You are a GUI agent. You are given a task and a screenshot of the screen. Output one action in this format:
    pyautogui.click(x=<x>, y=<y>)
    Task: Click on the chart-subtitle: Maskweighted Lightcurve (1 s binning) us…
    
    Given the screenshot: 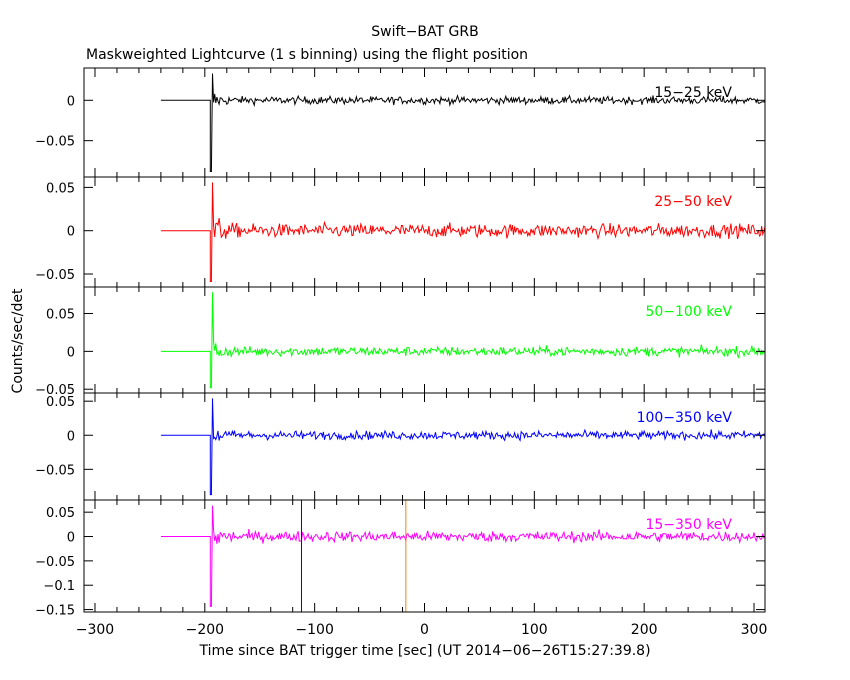 What is the action you would take?
    pyautogui.click(x=307, y=55)
    